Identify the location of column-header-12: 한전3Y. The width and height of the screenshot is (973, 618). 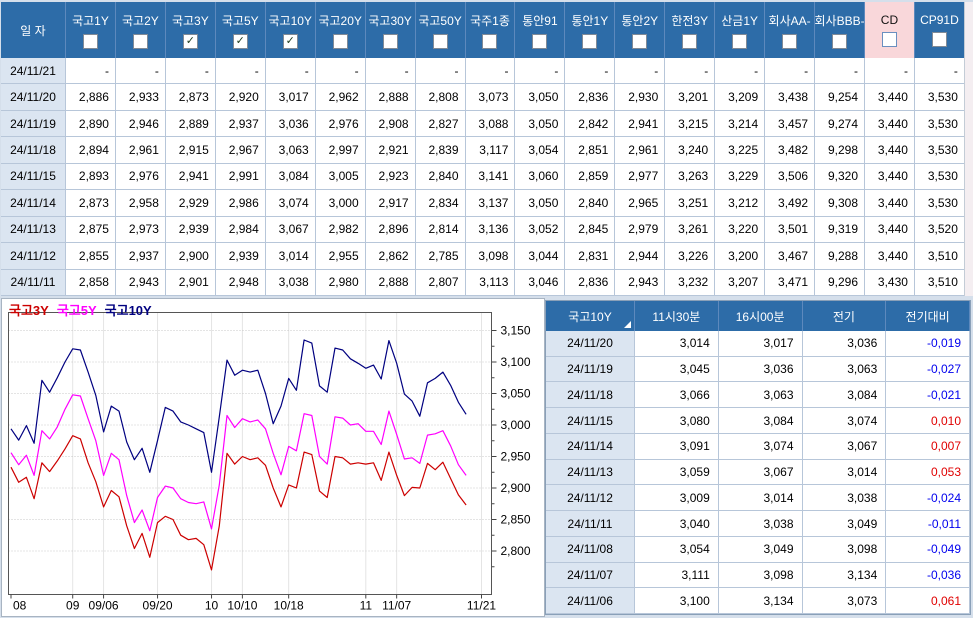
(690, 30).